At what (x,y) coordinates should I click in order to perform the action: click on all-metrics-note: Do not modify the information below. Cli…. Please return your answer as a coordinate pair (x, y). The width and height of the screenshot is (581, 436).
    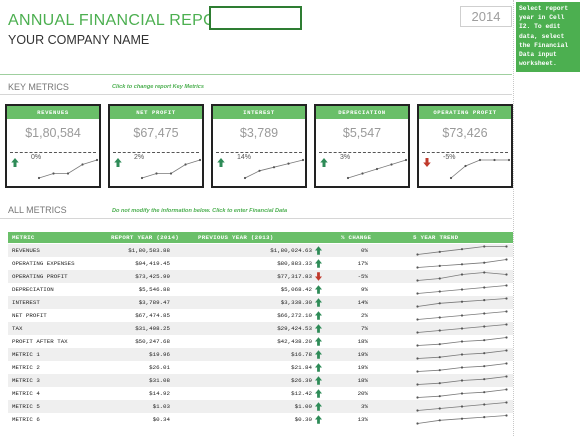
    Looking at the image, I should click on (200, 211).